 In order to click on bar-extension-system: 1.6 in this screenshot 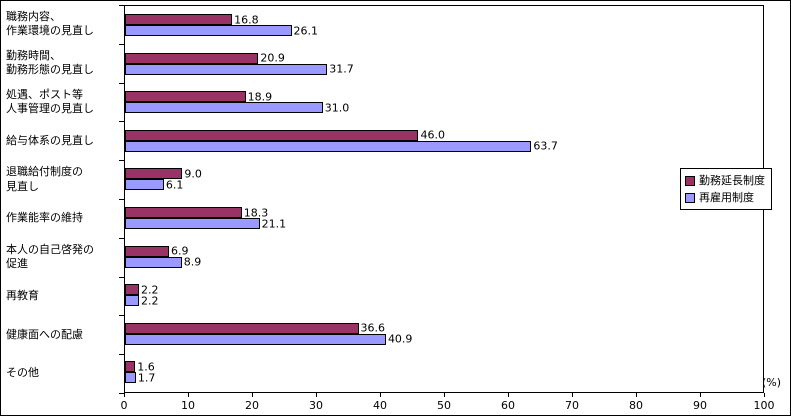, I will do `click(140, 366)`.